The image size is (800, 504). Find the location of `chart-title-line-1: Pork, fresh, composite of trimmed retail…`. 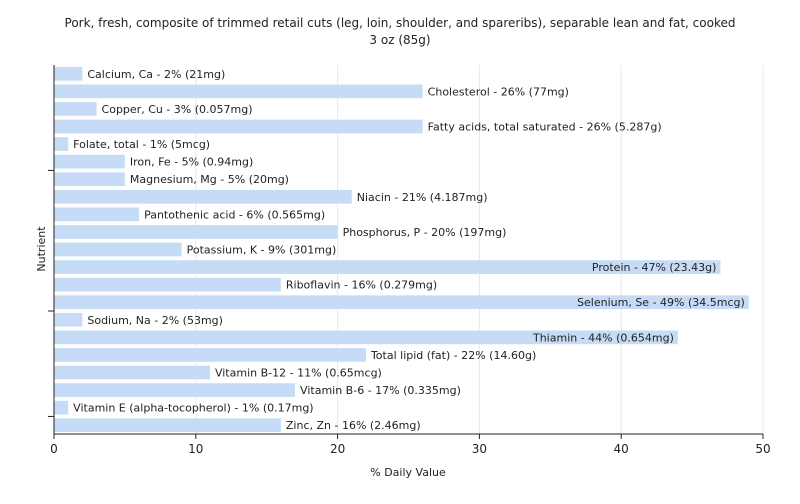

chart-title-line-1: Pork, fresh, composite of trimmed retail… is located at coordinates (400, 23).